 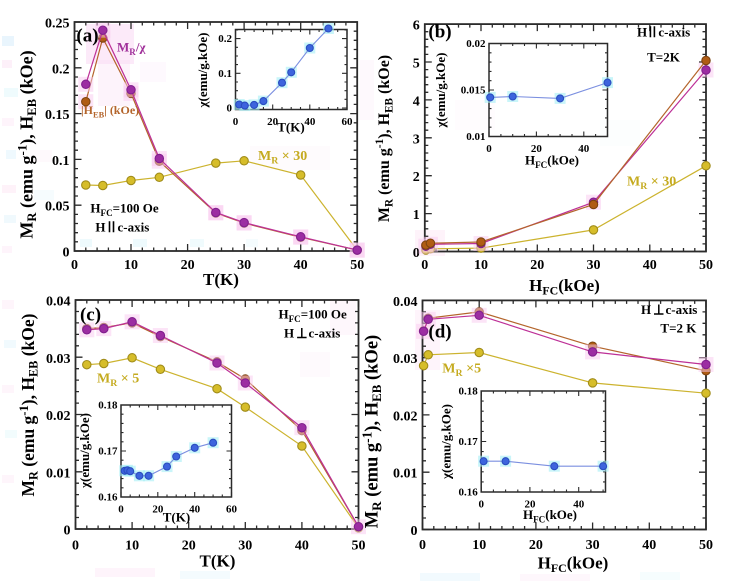 What do you see at coordinates (416, 64) in the screenshot?
I see `svg-text: 5` at bounding box center [416, 64].